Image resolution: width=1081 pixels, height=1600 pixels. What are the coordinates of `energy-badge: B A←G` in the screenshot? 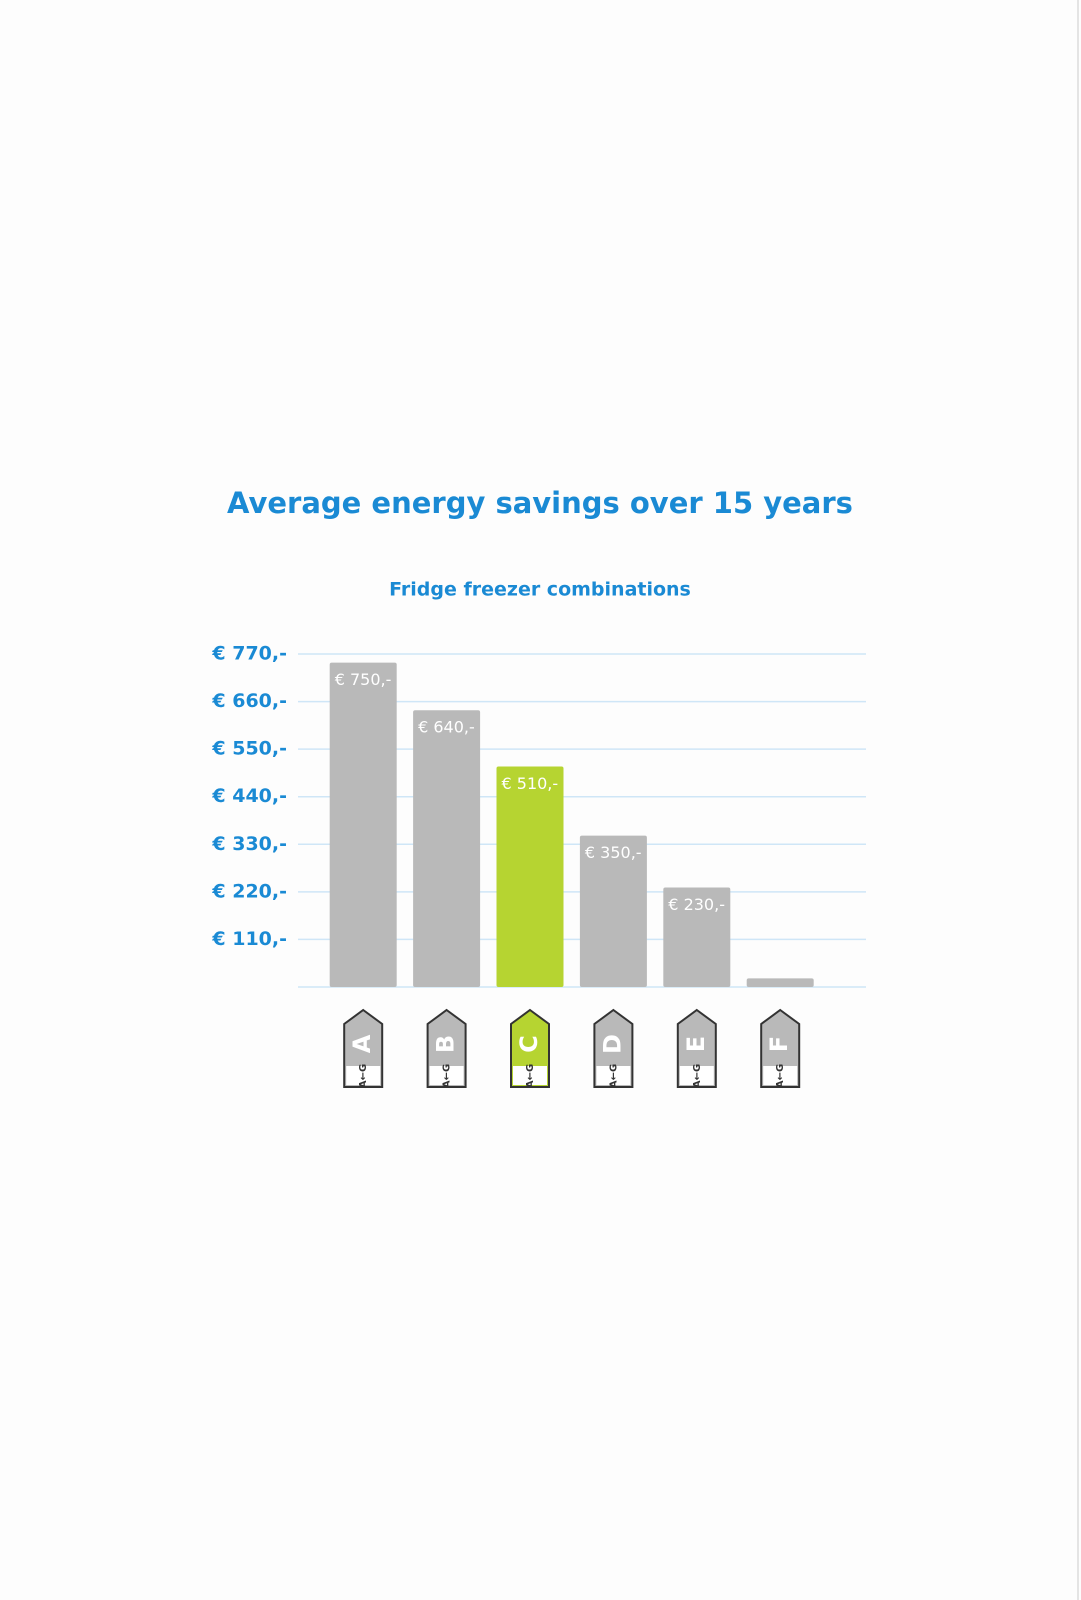 It's located at (446, 1048).